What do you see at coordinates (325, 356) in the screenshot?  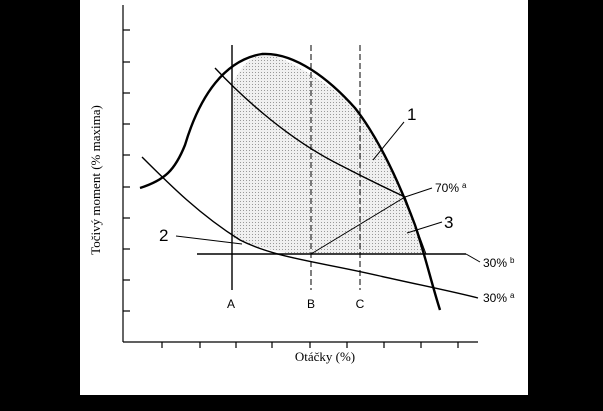 I see `x-axis-label: Otáčky (%)` at bounding box center [325, 356].